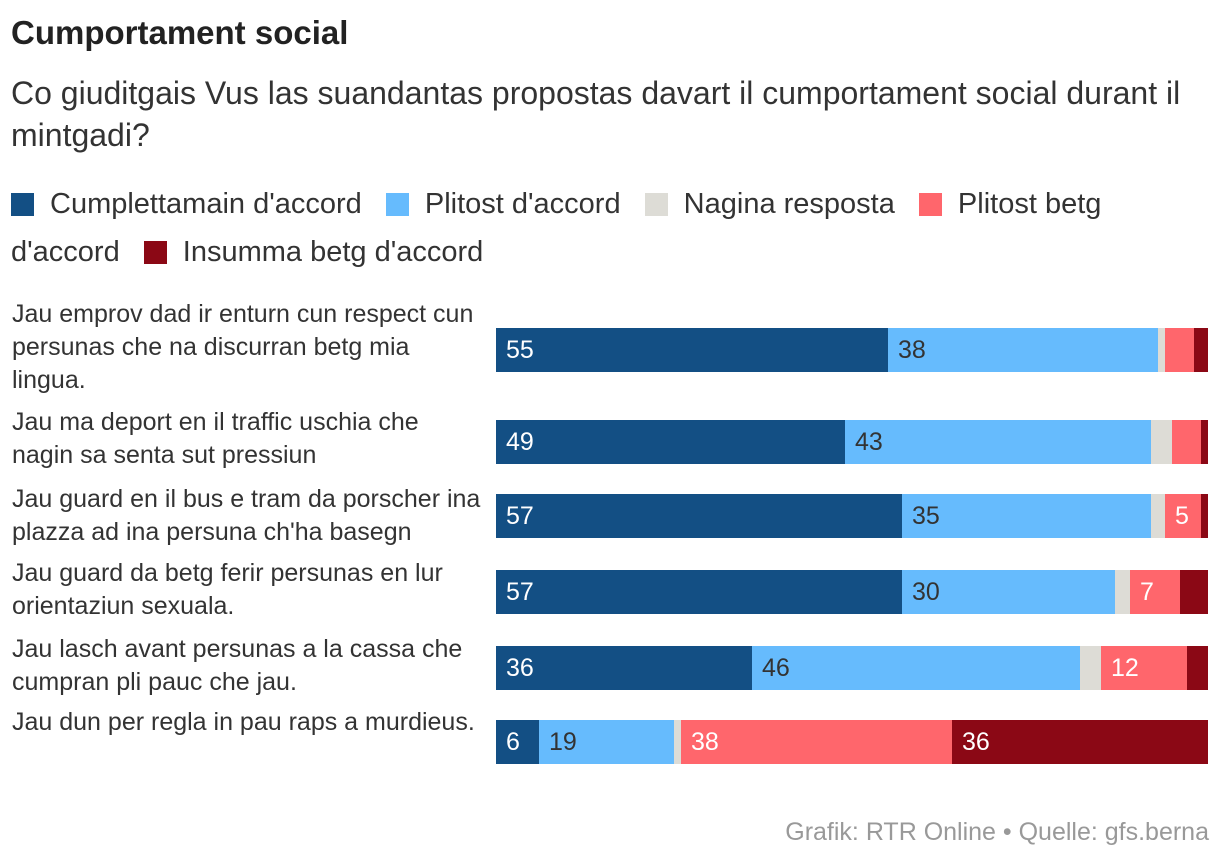 Image resolution: width=1220 pixels, height=866 pixels. Describe the element at coordinates (776, 668) in the screenshot. I see `bar-value-label: 46` at that location.